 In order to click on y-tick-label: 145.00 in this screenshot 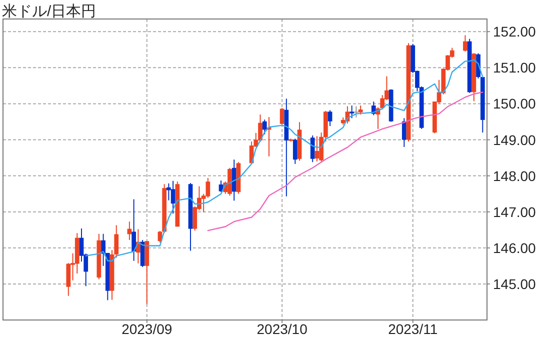, I will do `click(514, 284)`.